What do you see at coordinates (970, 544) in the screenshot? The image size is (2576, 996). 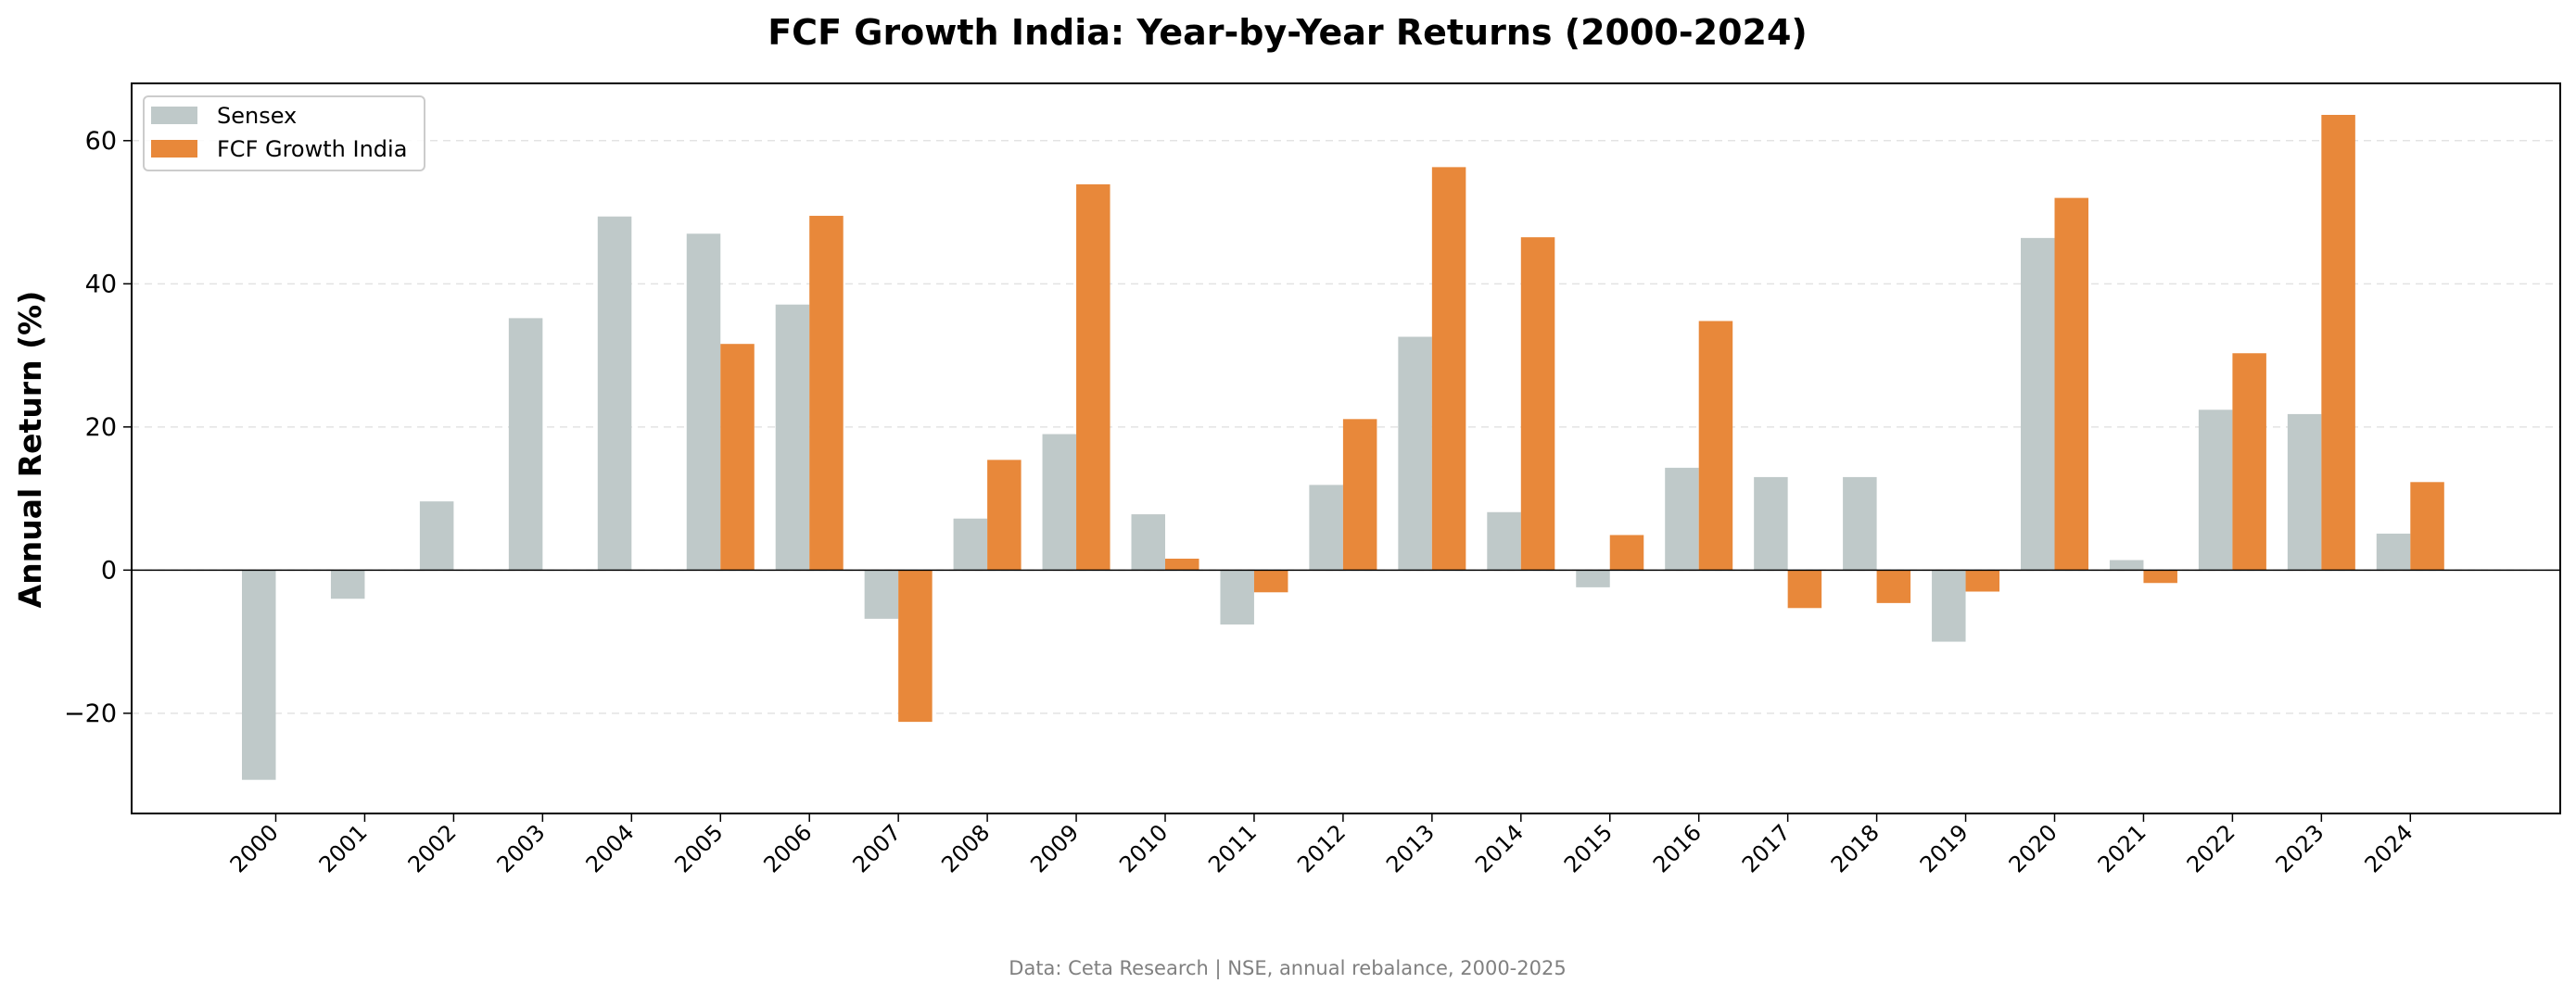 I see `bar-sensex-2008` at bounding box center [970, 544].